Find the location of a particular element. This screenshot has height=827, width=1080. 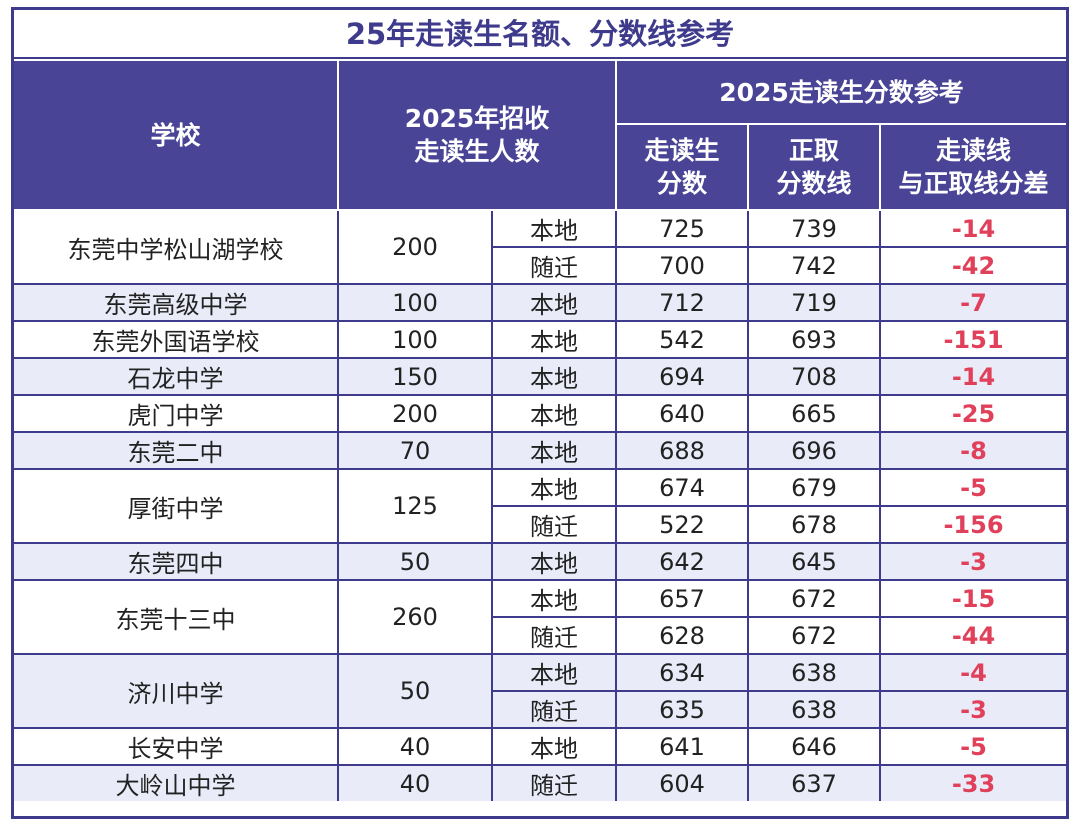

table-row: 随迁 635 638 -3 is located at coordinates (540, 709).